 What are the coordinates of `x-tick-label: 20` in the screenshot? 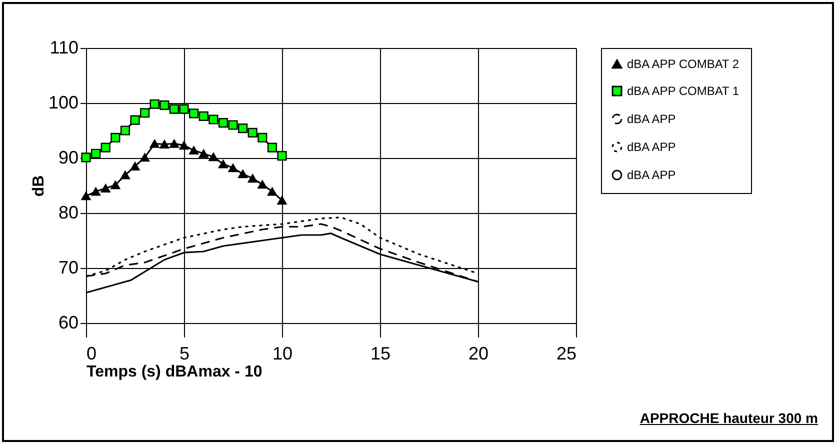 It's located at (478, 354).